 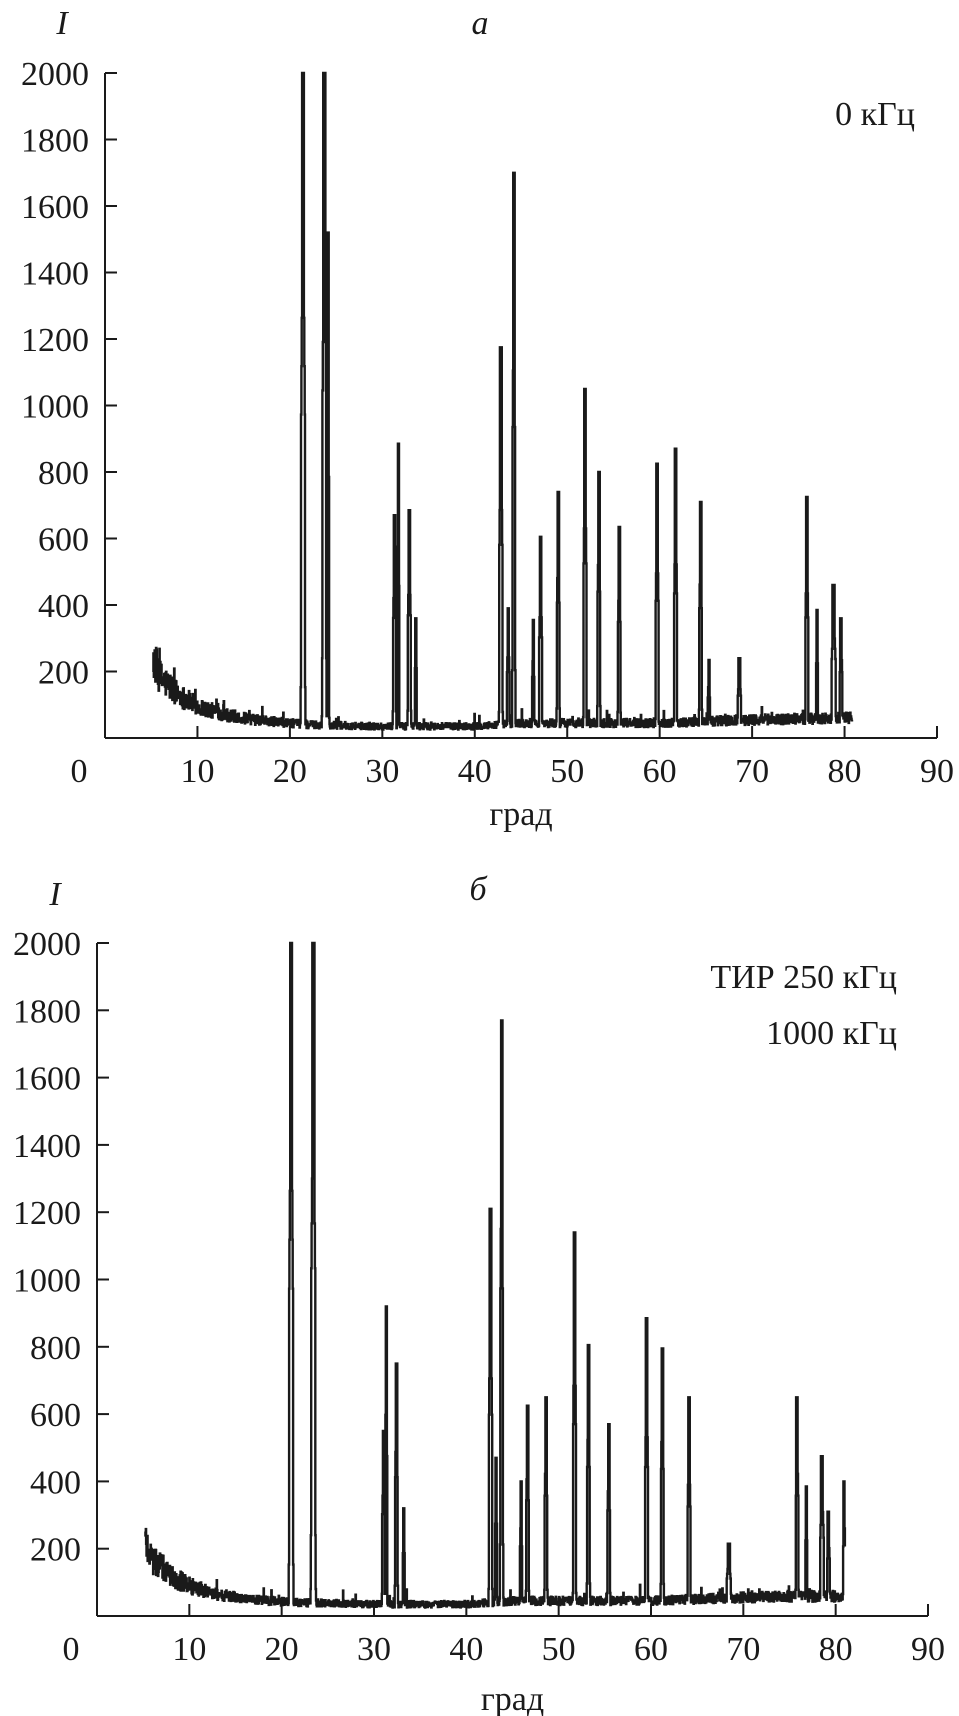 What do you see at coordinates (831, 1033) in the screenshot?
I see `condition-annotation: 1000 кГц` at bounding box center [831, 1033].